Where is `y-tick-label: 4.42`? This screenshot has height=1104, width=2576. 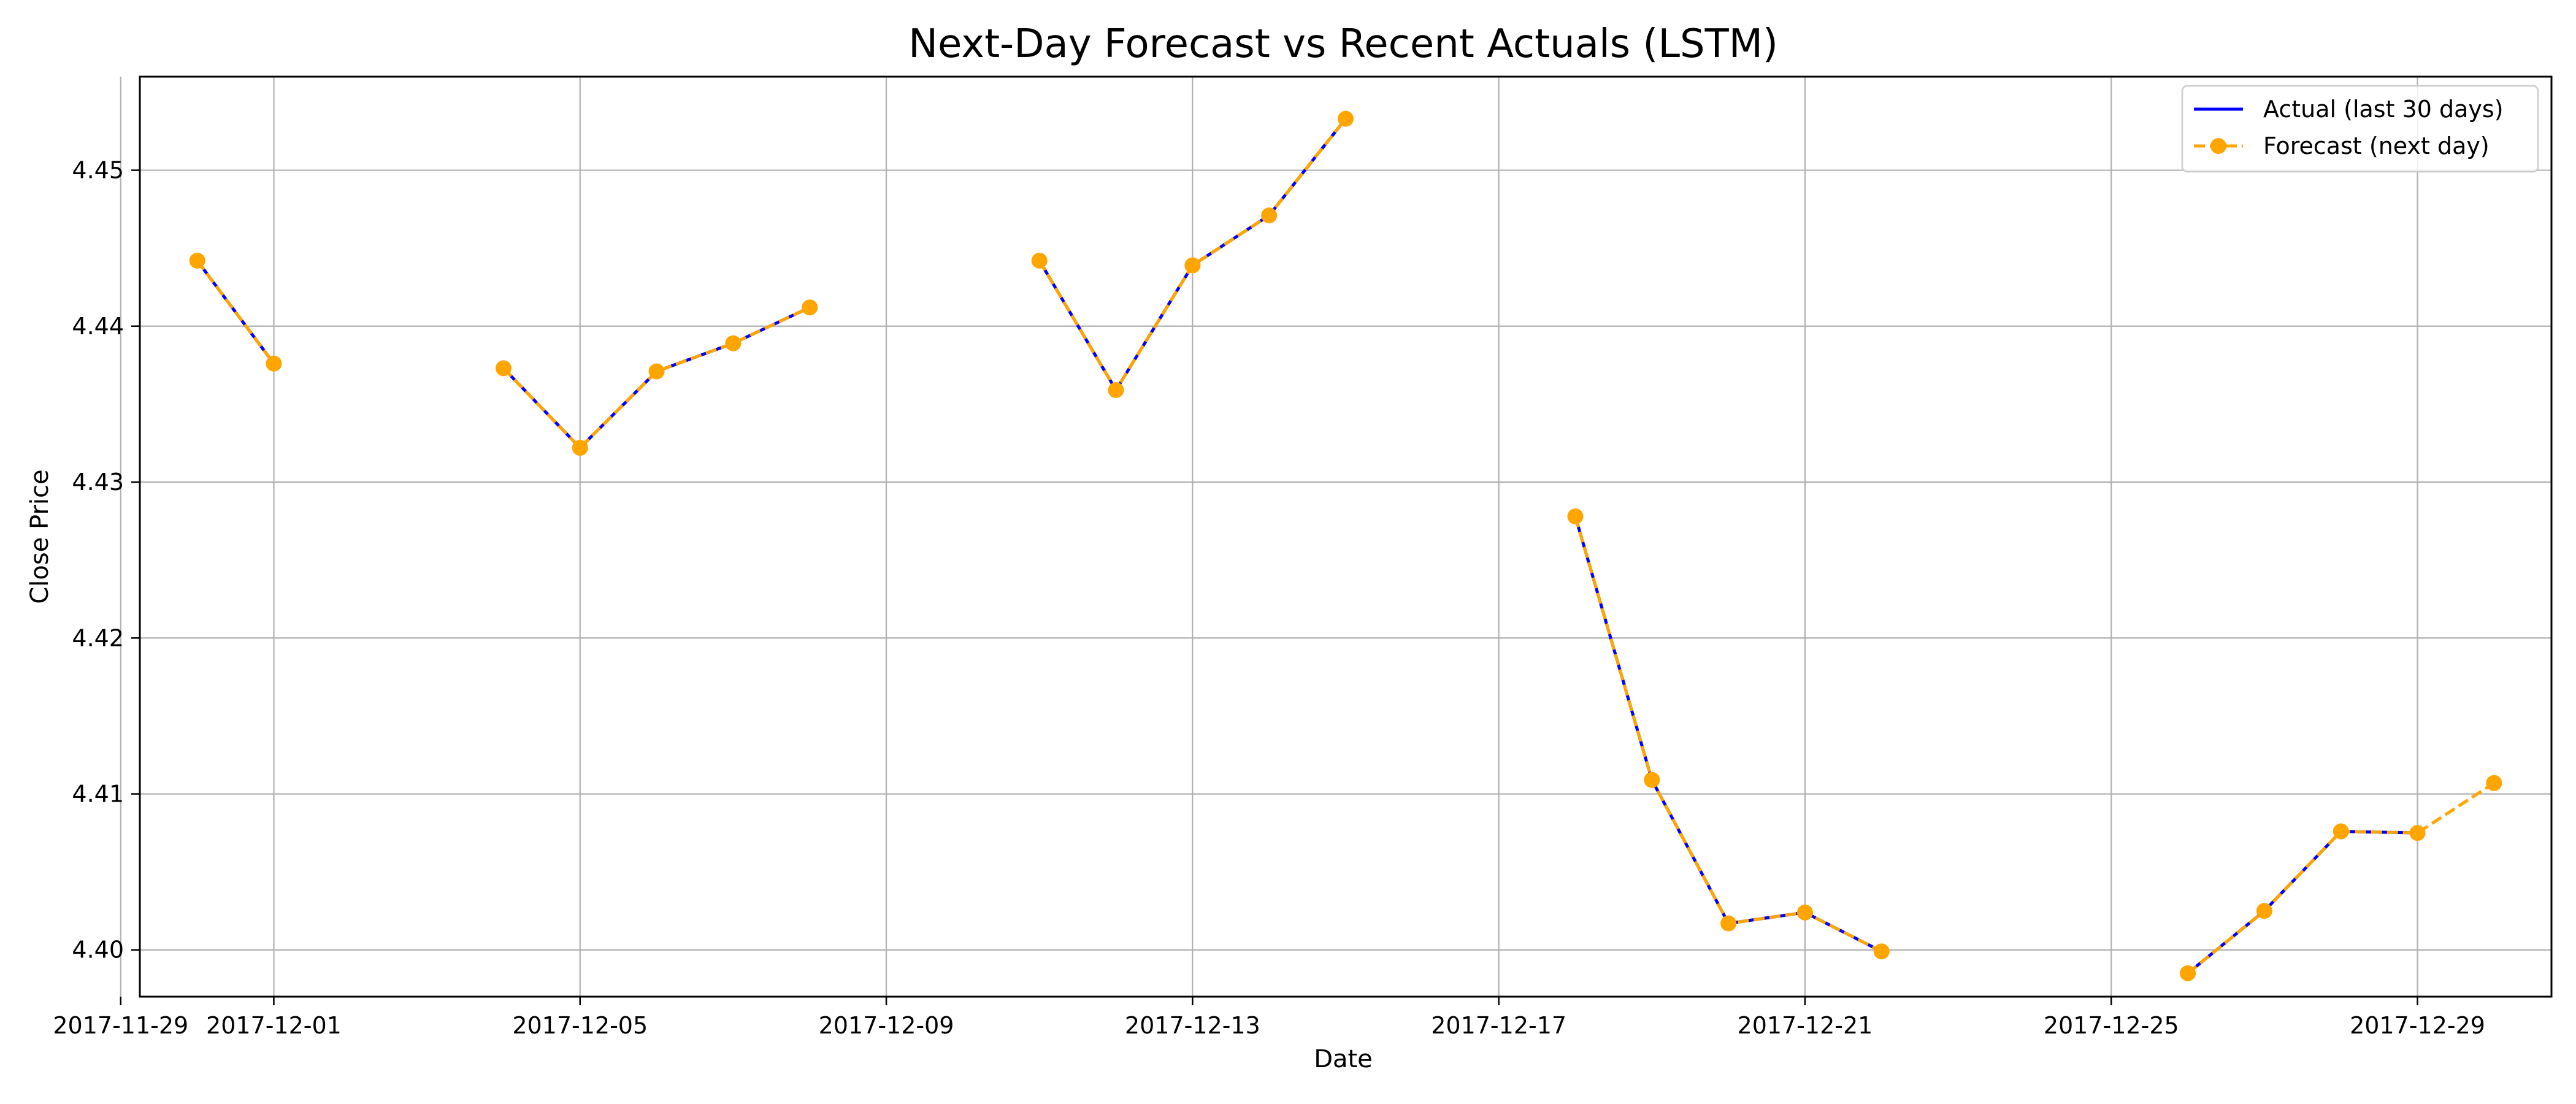 y-tick-label: 4.42 is located at coordinates (98, 637).